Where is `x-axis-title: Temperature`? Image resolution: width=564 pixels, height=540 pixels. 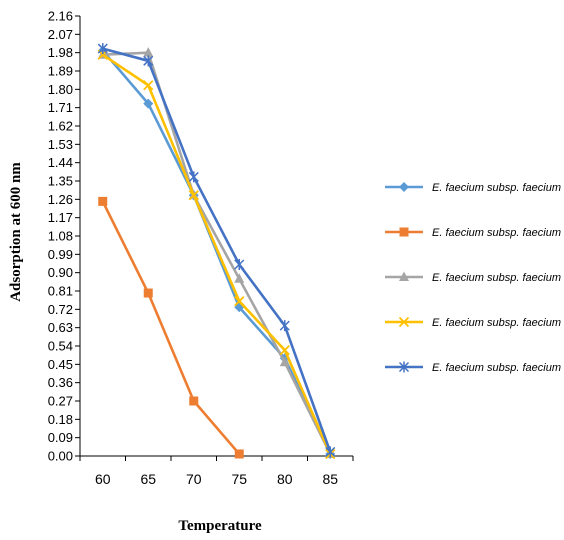 x-axis-title: Temperature is located at coordinates (220, 526).